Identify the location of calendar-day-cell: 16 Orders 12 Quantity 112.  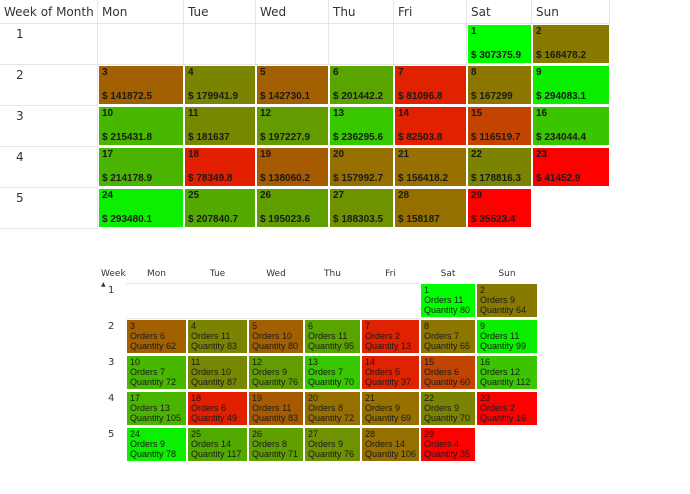
(507, 372).